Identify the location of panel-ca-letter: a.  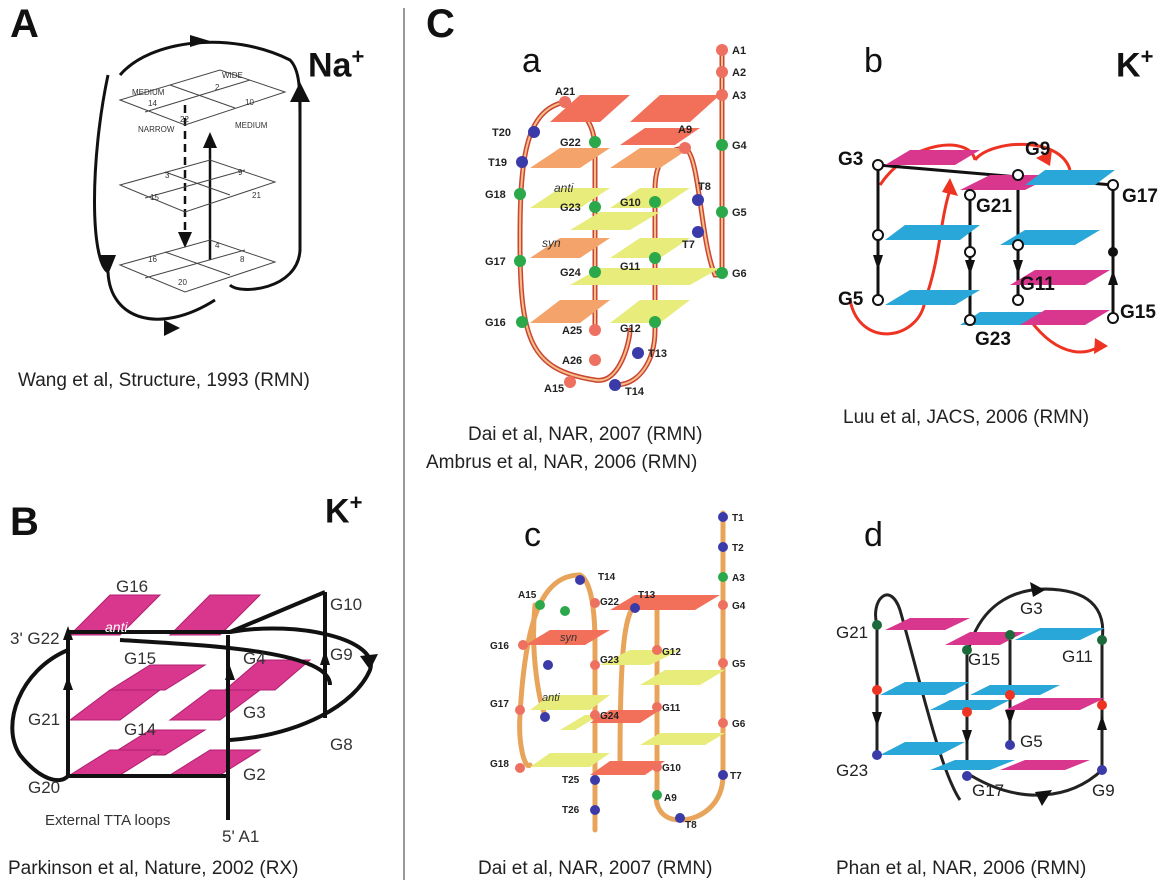
(531, 61).